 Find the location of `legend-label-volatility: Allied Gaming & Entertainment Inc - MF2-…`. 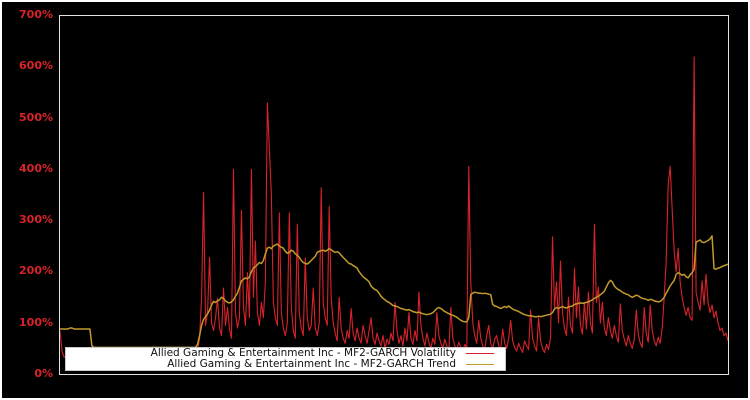

legend-label-volatility: Allied Gaming & Entertainment Inc - MF2-… is located at coordinates (303, 353).